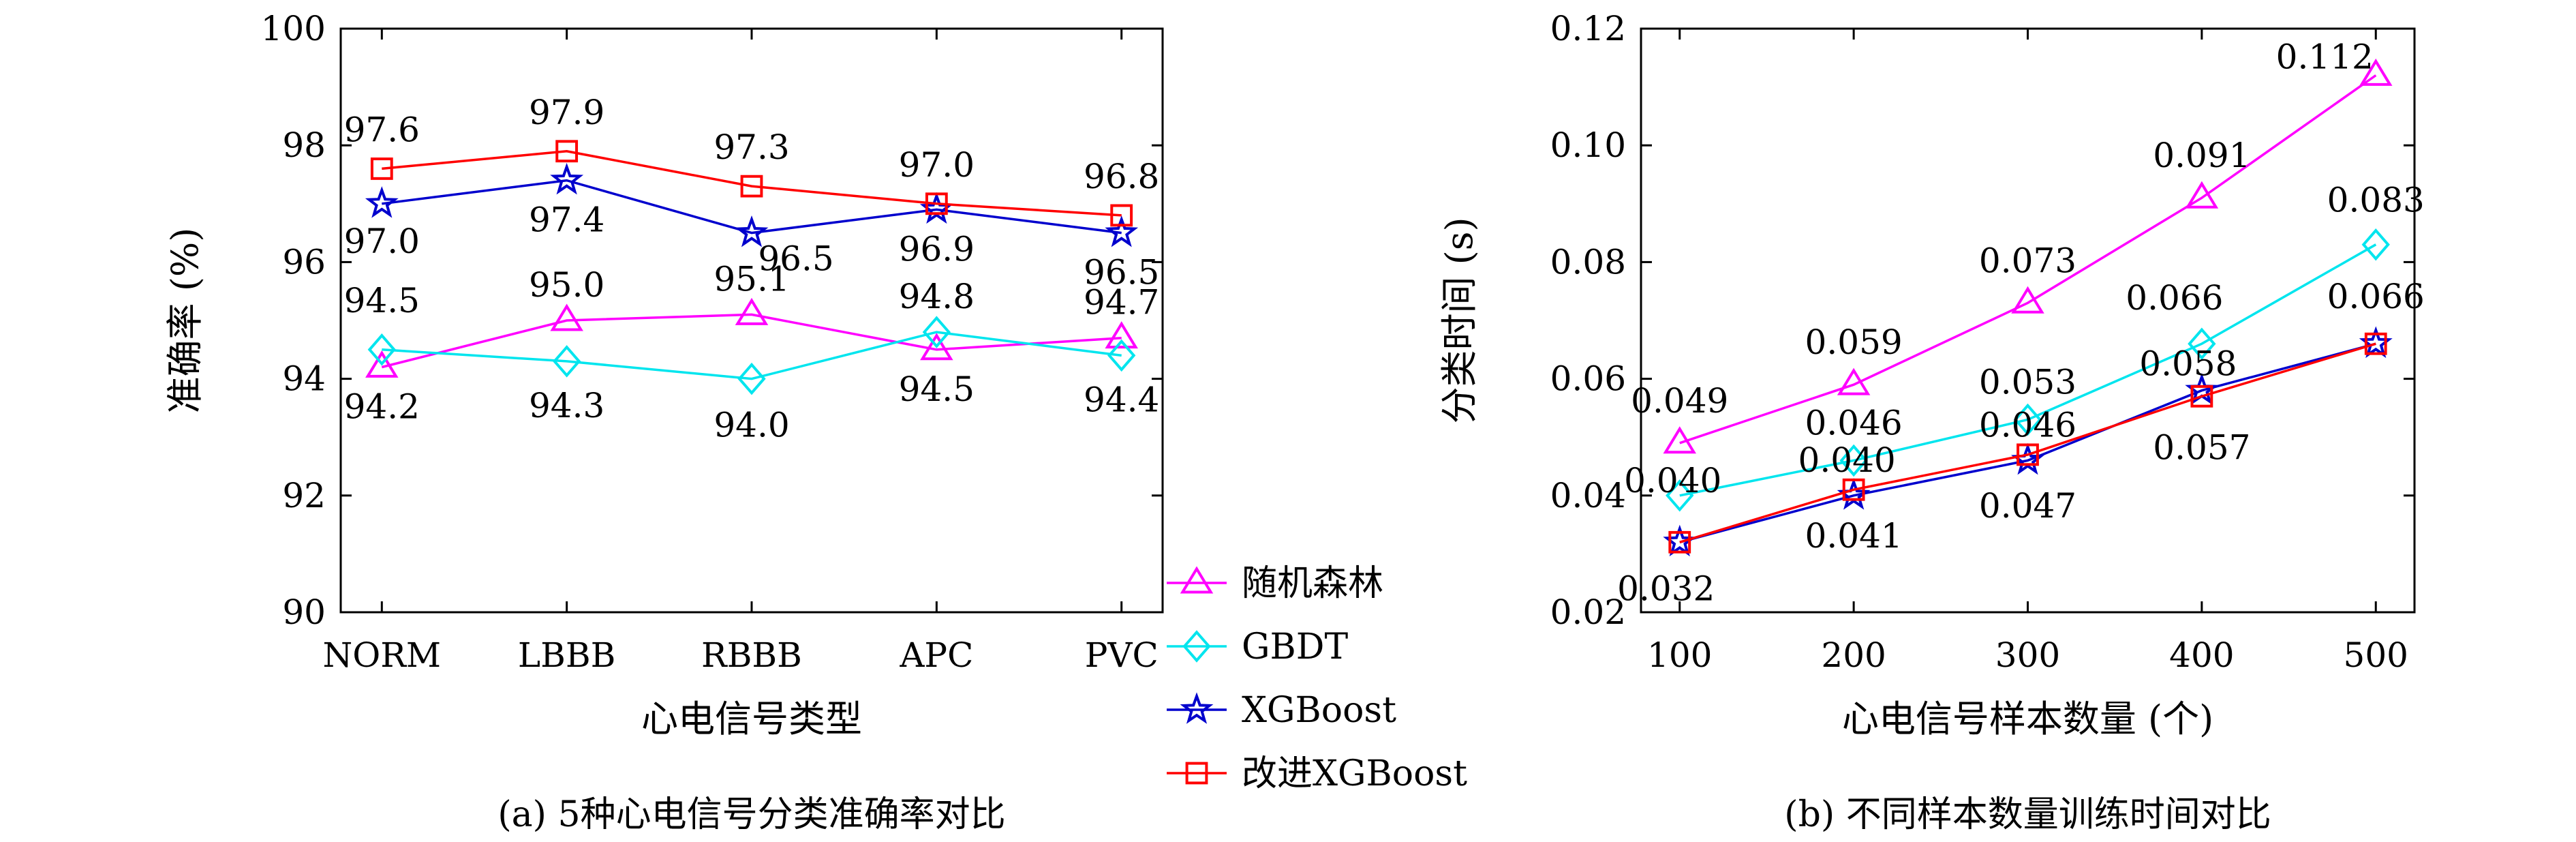  What do you see at coordinates (1295, 647) in the screenshot?
I see `legend-label: GBDT` at bounding box center [1295, 647].